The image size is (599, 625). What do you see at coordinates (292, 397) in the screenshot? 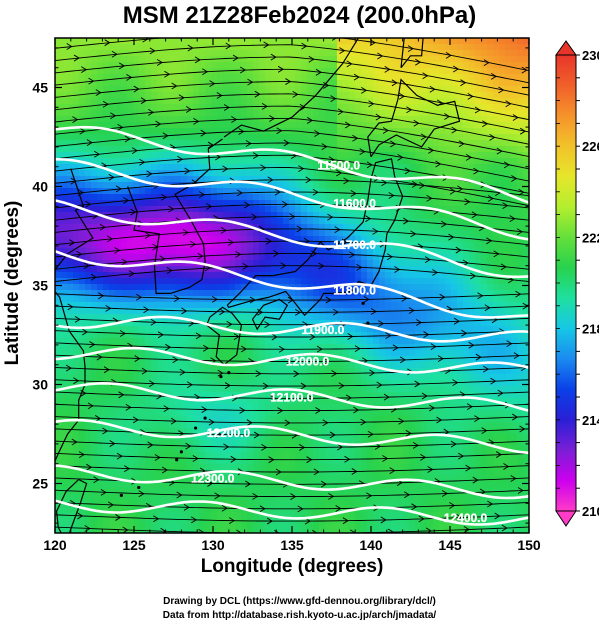
I see `contour-label: 12100.0` at bounding box center [292, 397].